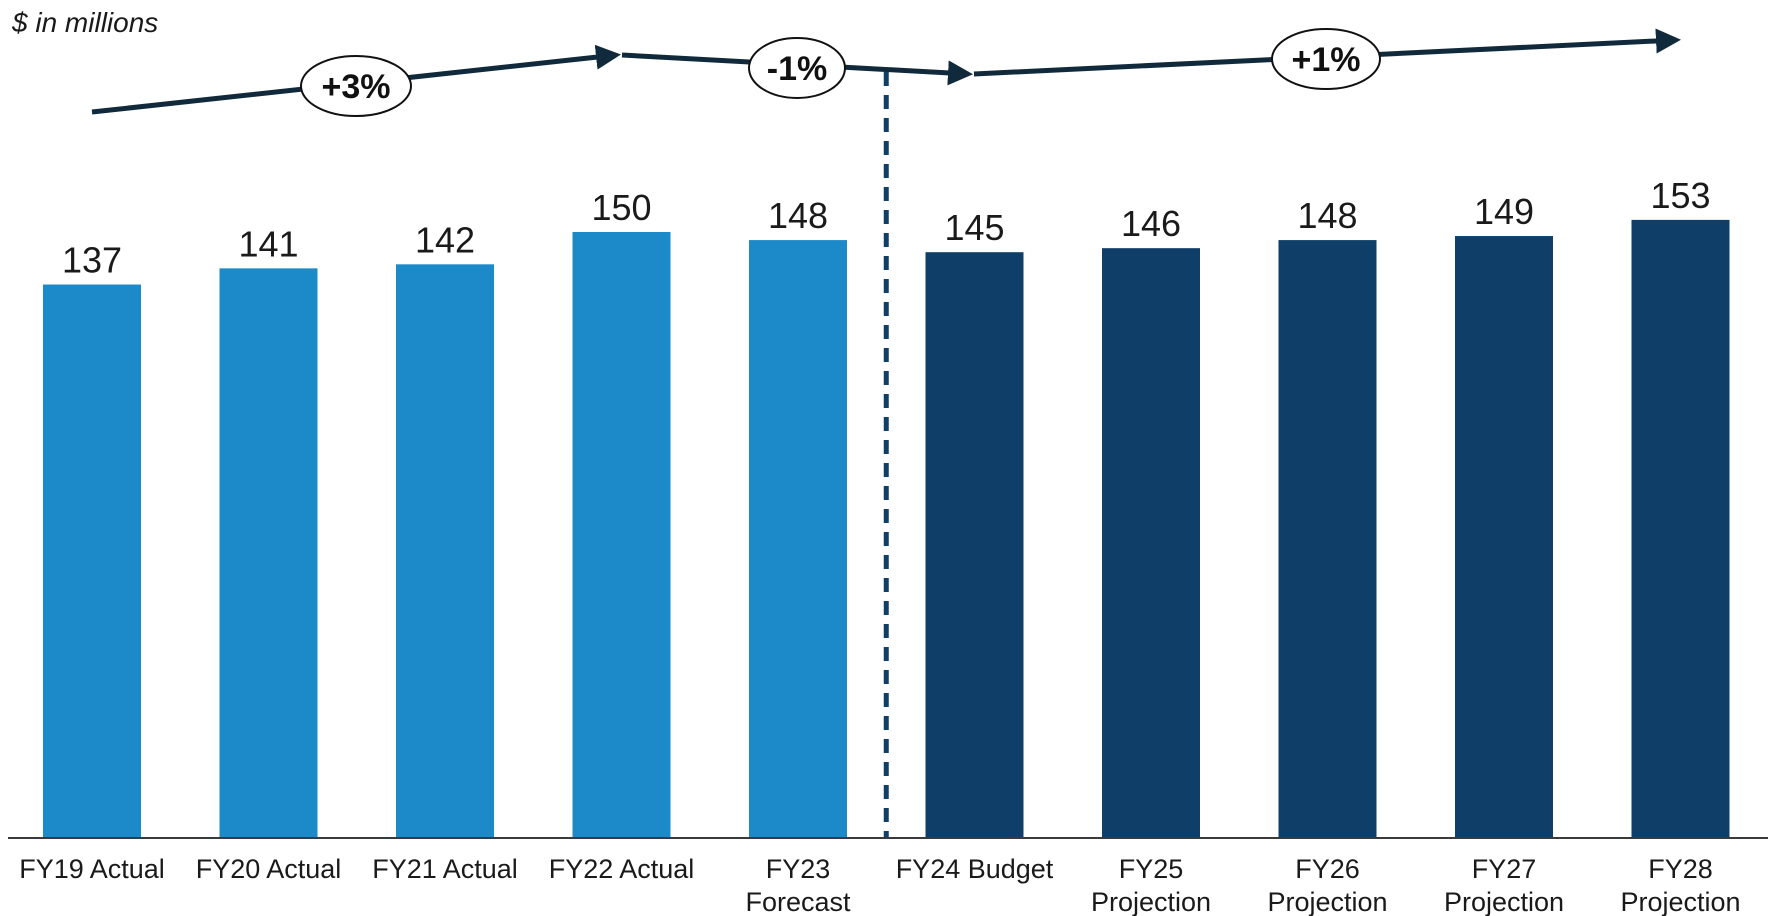  Describe the element at coordinates (1327, 901) in the screenshot. I see `tick-label-7-line-1: Projection` at that location.